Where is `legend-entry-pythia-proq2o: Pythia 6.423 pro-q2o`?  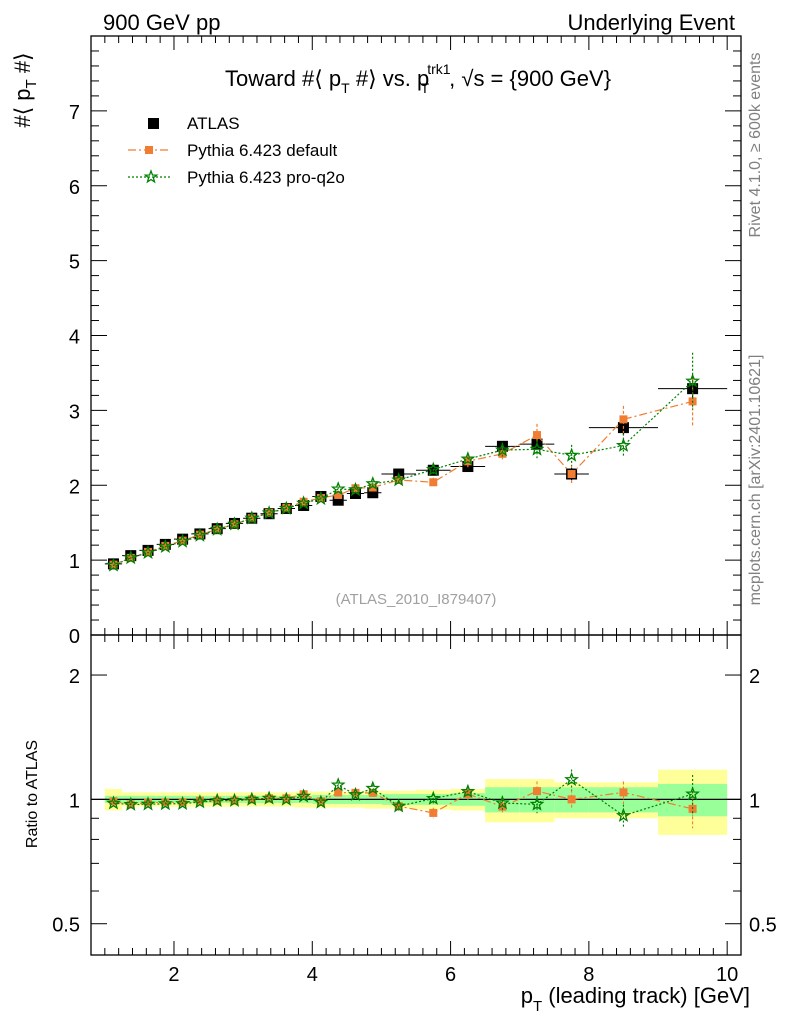
legend-entry-pythia-proq2o: Pythia 6.423 pro-q2o is located at coordinates (236, 177).